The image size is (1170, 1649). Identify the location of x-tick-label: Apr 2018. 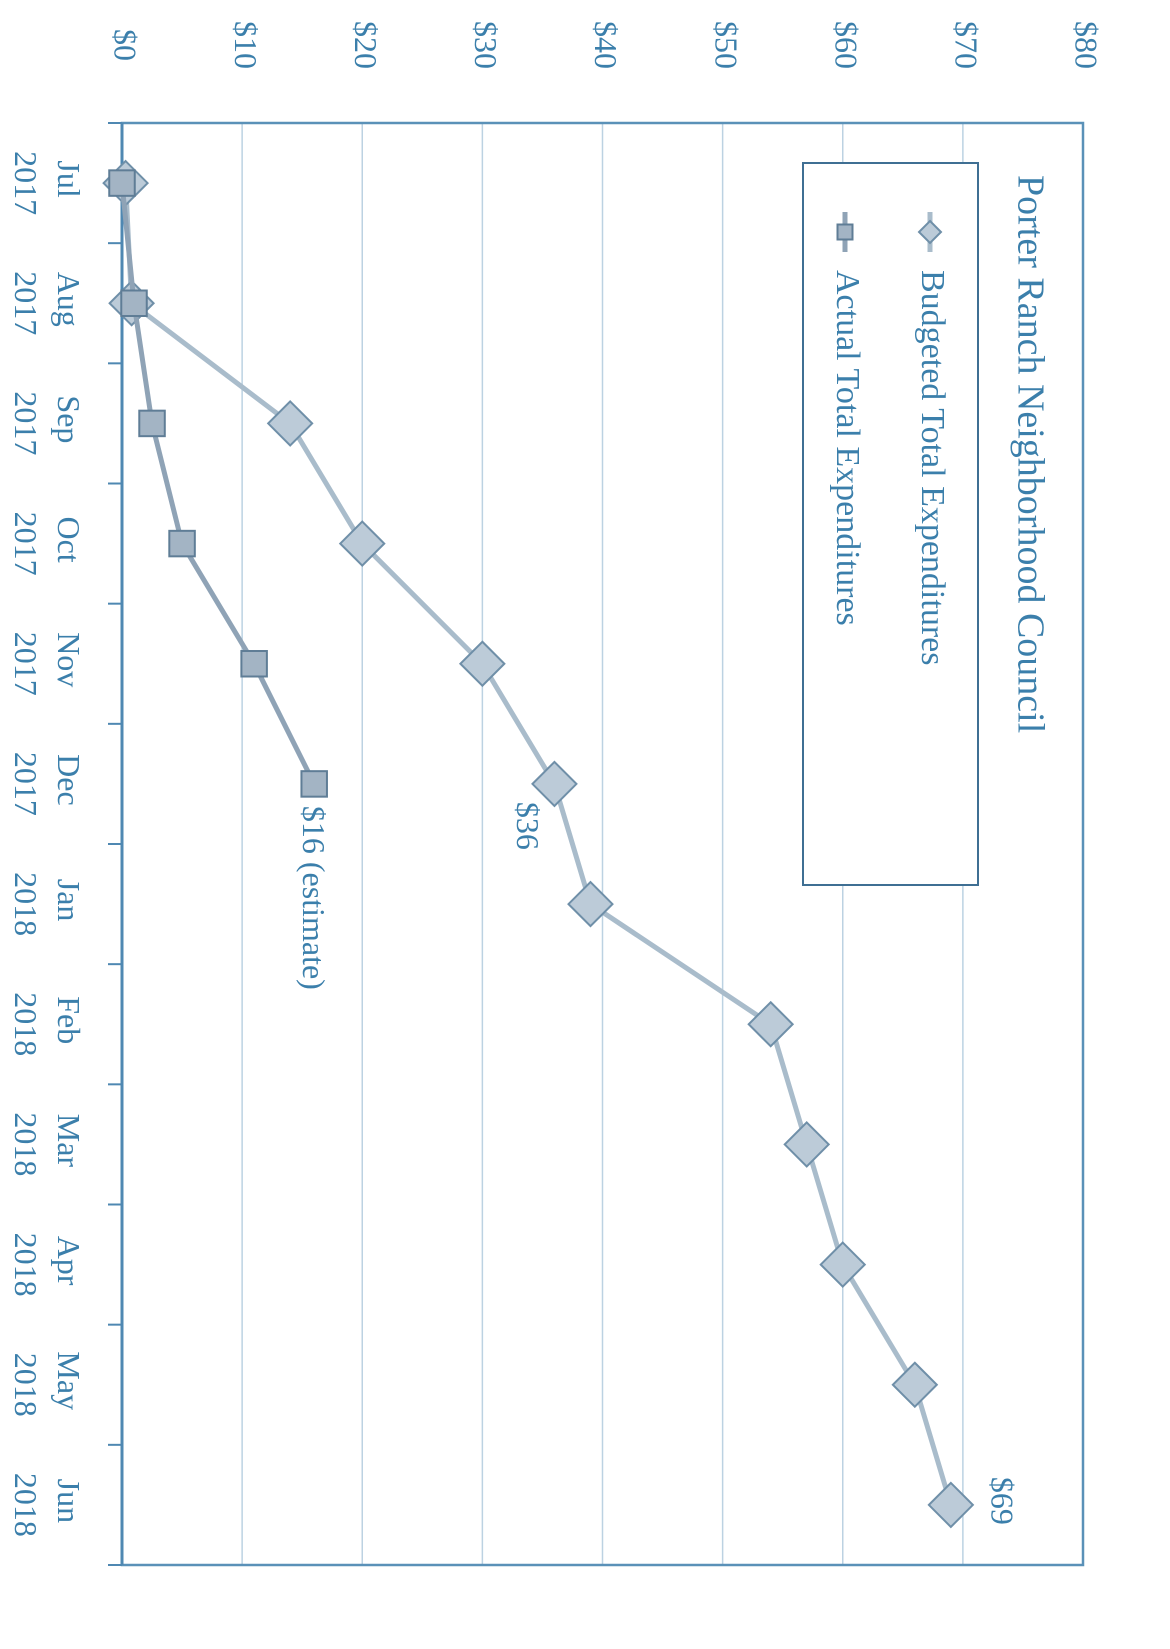
(47, 1265).